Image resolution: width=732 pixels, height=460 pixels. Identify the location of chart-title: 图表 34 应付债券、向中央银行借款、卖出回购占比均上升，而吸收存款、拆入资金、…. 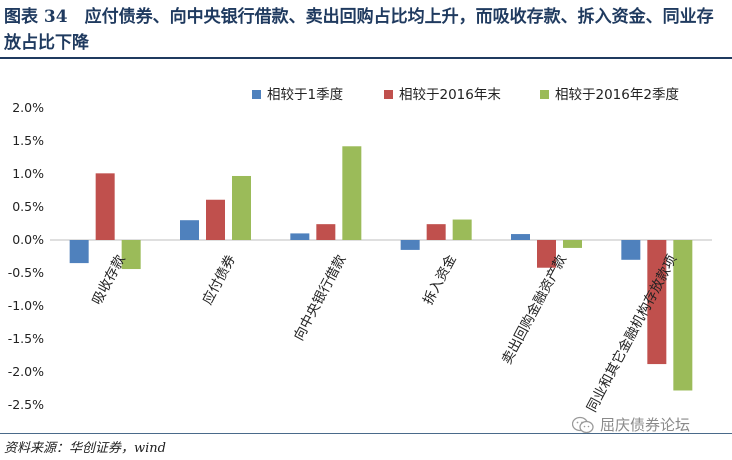
(359, 30).